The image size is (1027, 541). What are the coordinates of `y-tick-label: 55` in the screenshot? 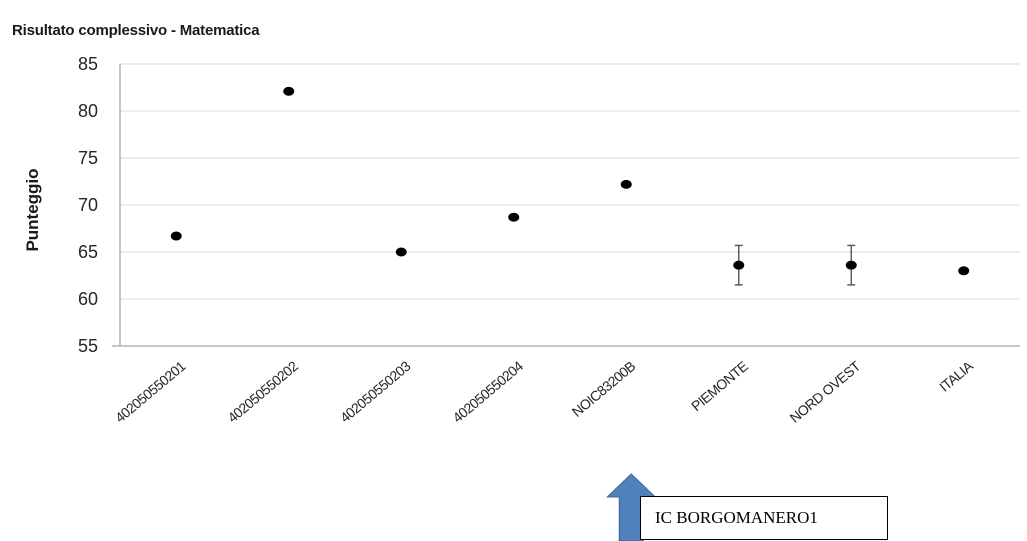 It's located at (88, 346).